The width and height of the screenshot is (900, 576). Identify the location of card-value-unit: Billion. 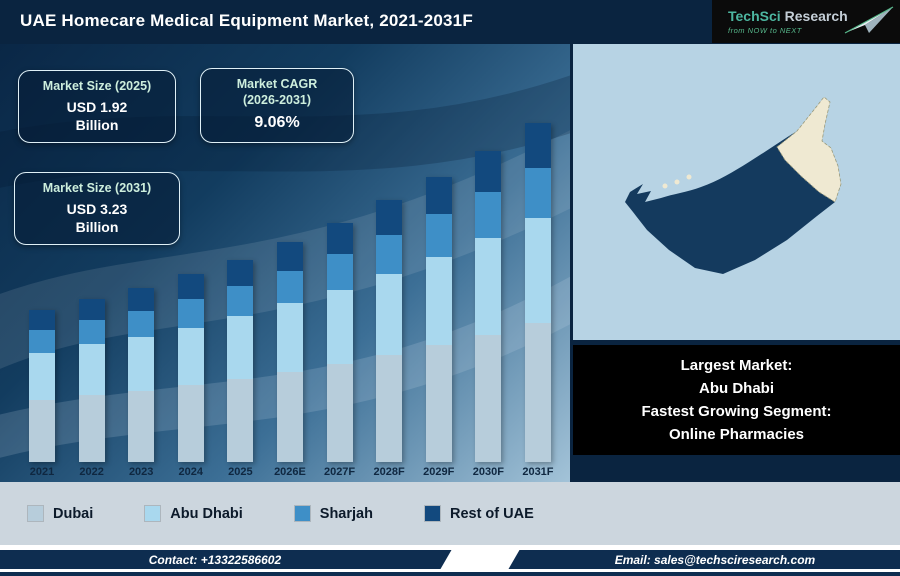
(97, 124).